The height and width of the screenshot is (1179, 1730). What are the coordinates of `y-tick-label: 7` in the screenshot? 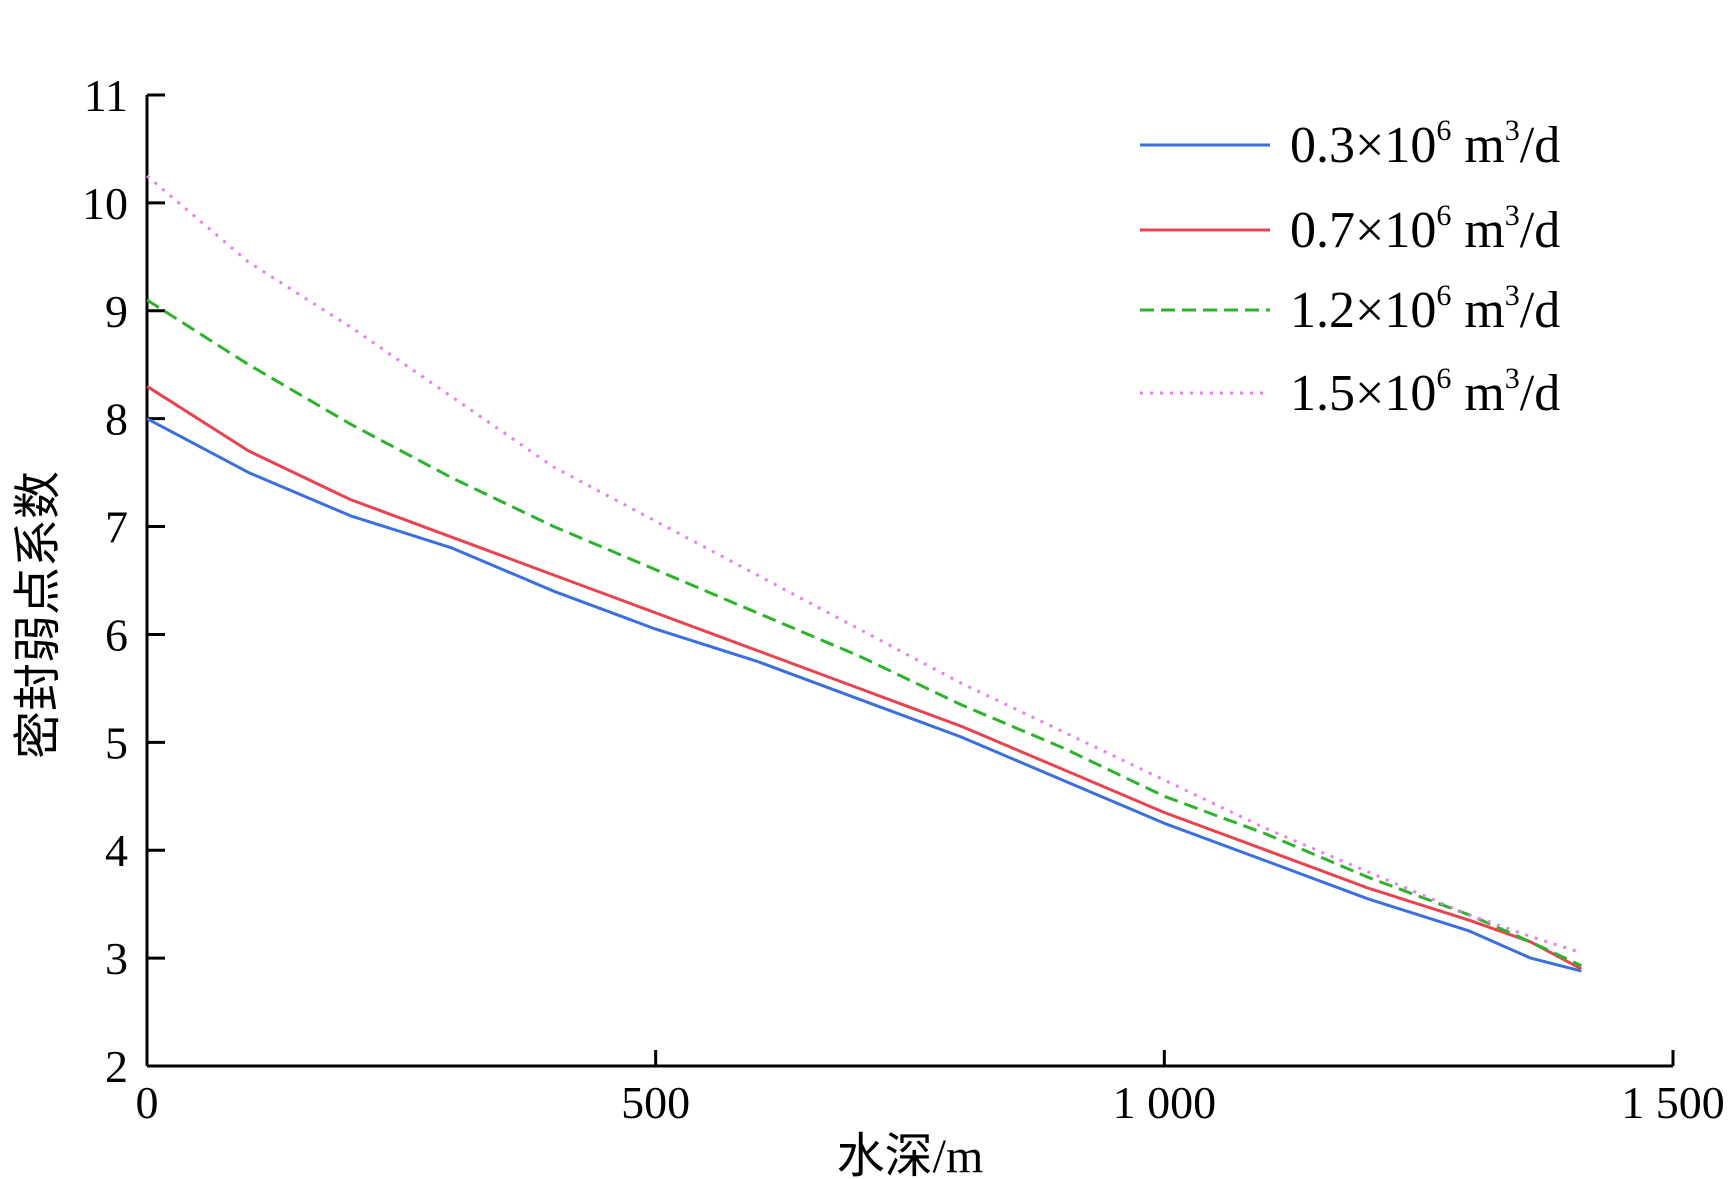 It's located at (116, 527).